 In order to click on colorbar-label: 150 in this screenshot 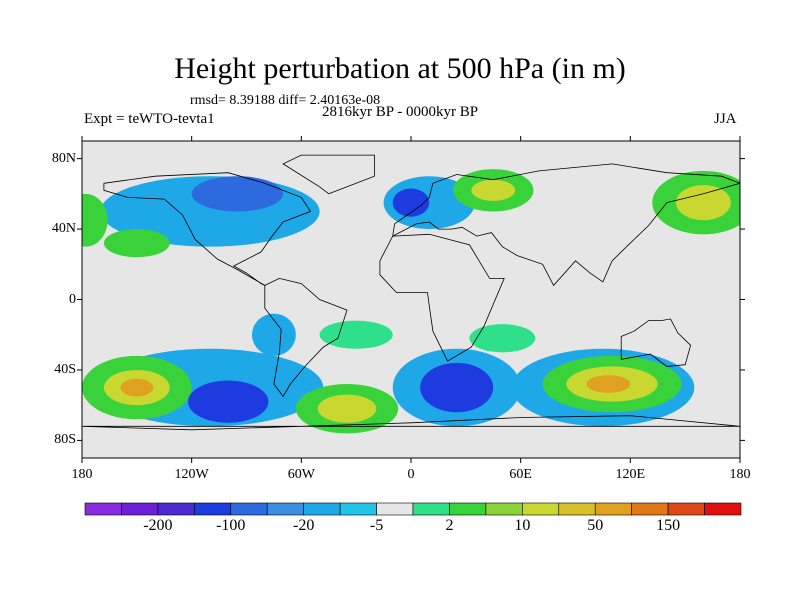, I will do `click(668, 525)`.